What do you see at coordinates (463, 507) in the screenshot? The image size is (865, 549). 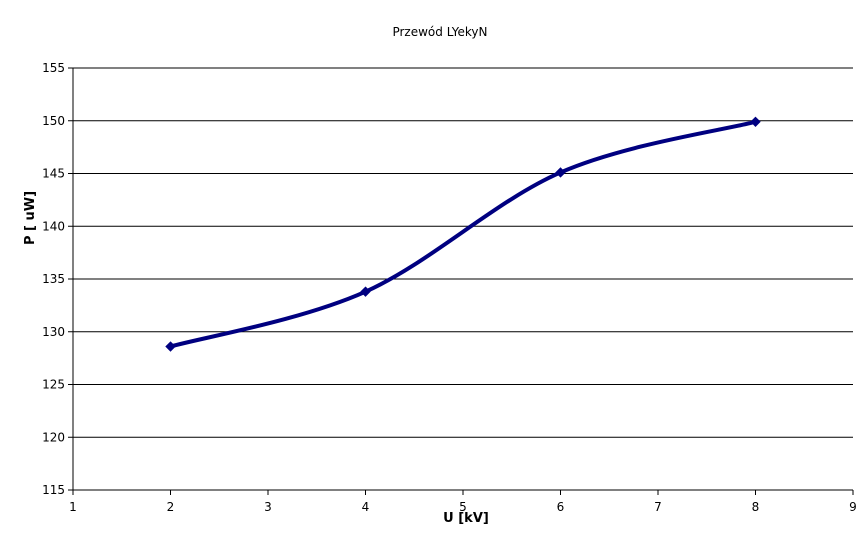 I see `x-tick-label: 5` at bounding box center [463, 507].